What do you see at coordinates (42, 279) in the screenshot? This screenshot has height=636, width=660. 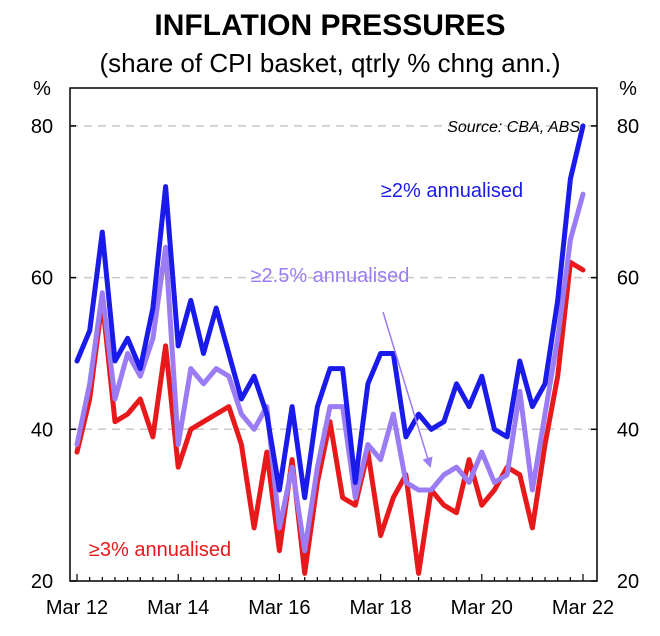 I see `y-tick-left-label: 60` at bounding box center [42, 279].